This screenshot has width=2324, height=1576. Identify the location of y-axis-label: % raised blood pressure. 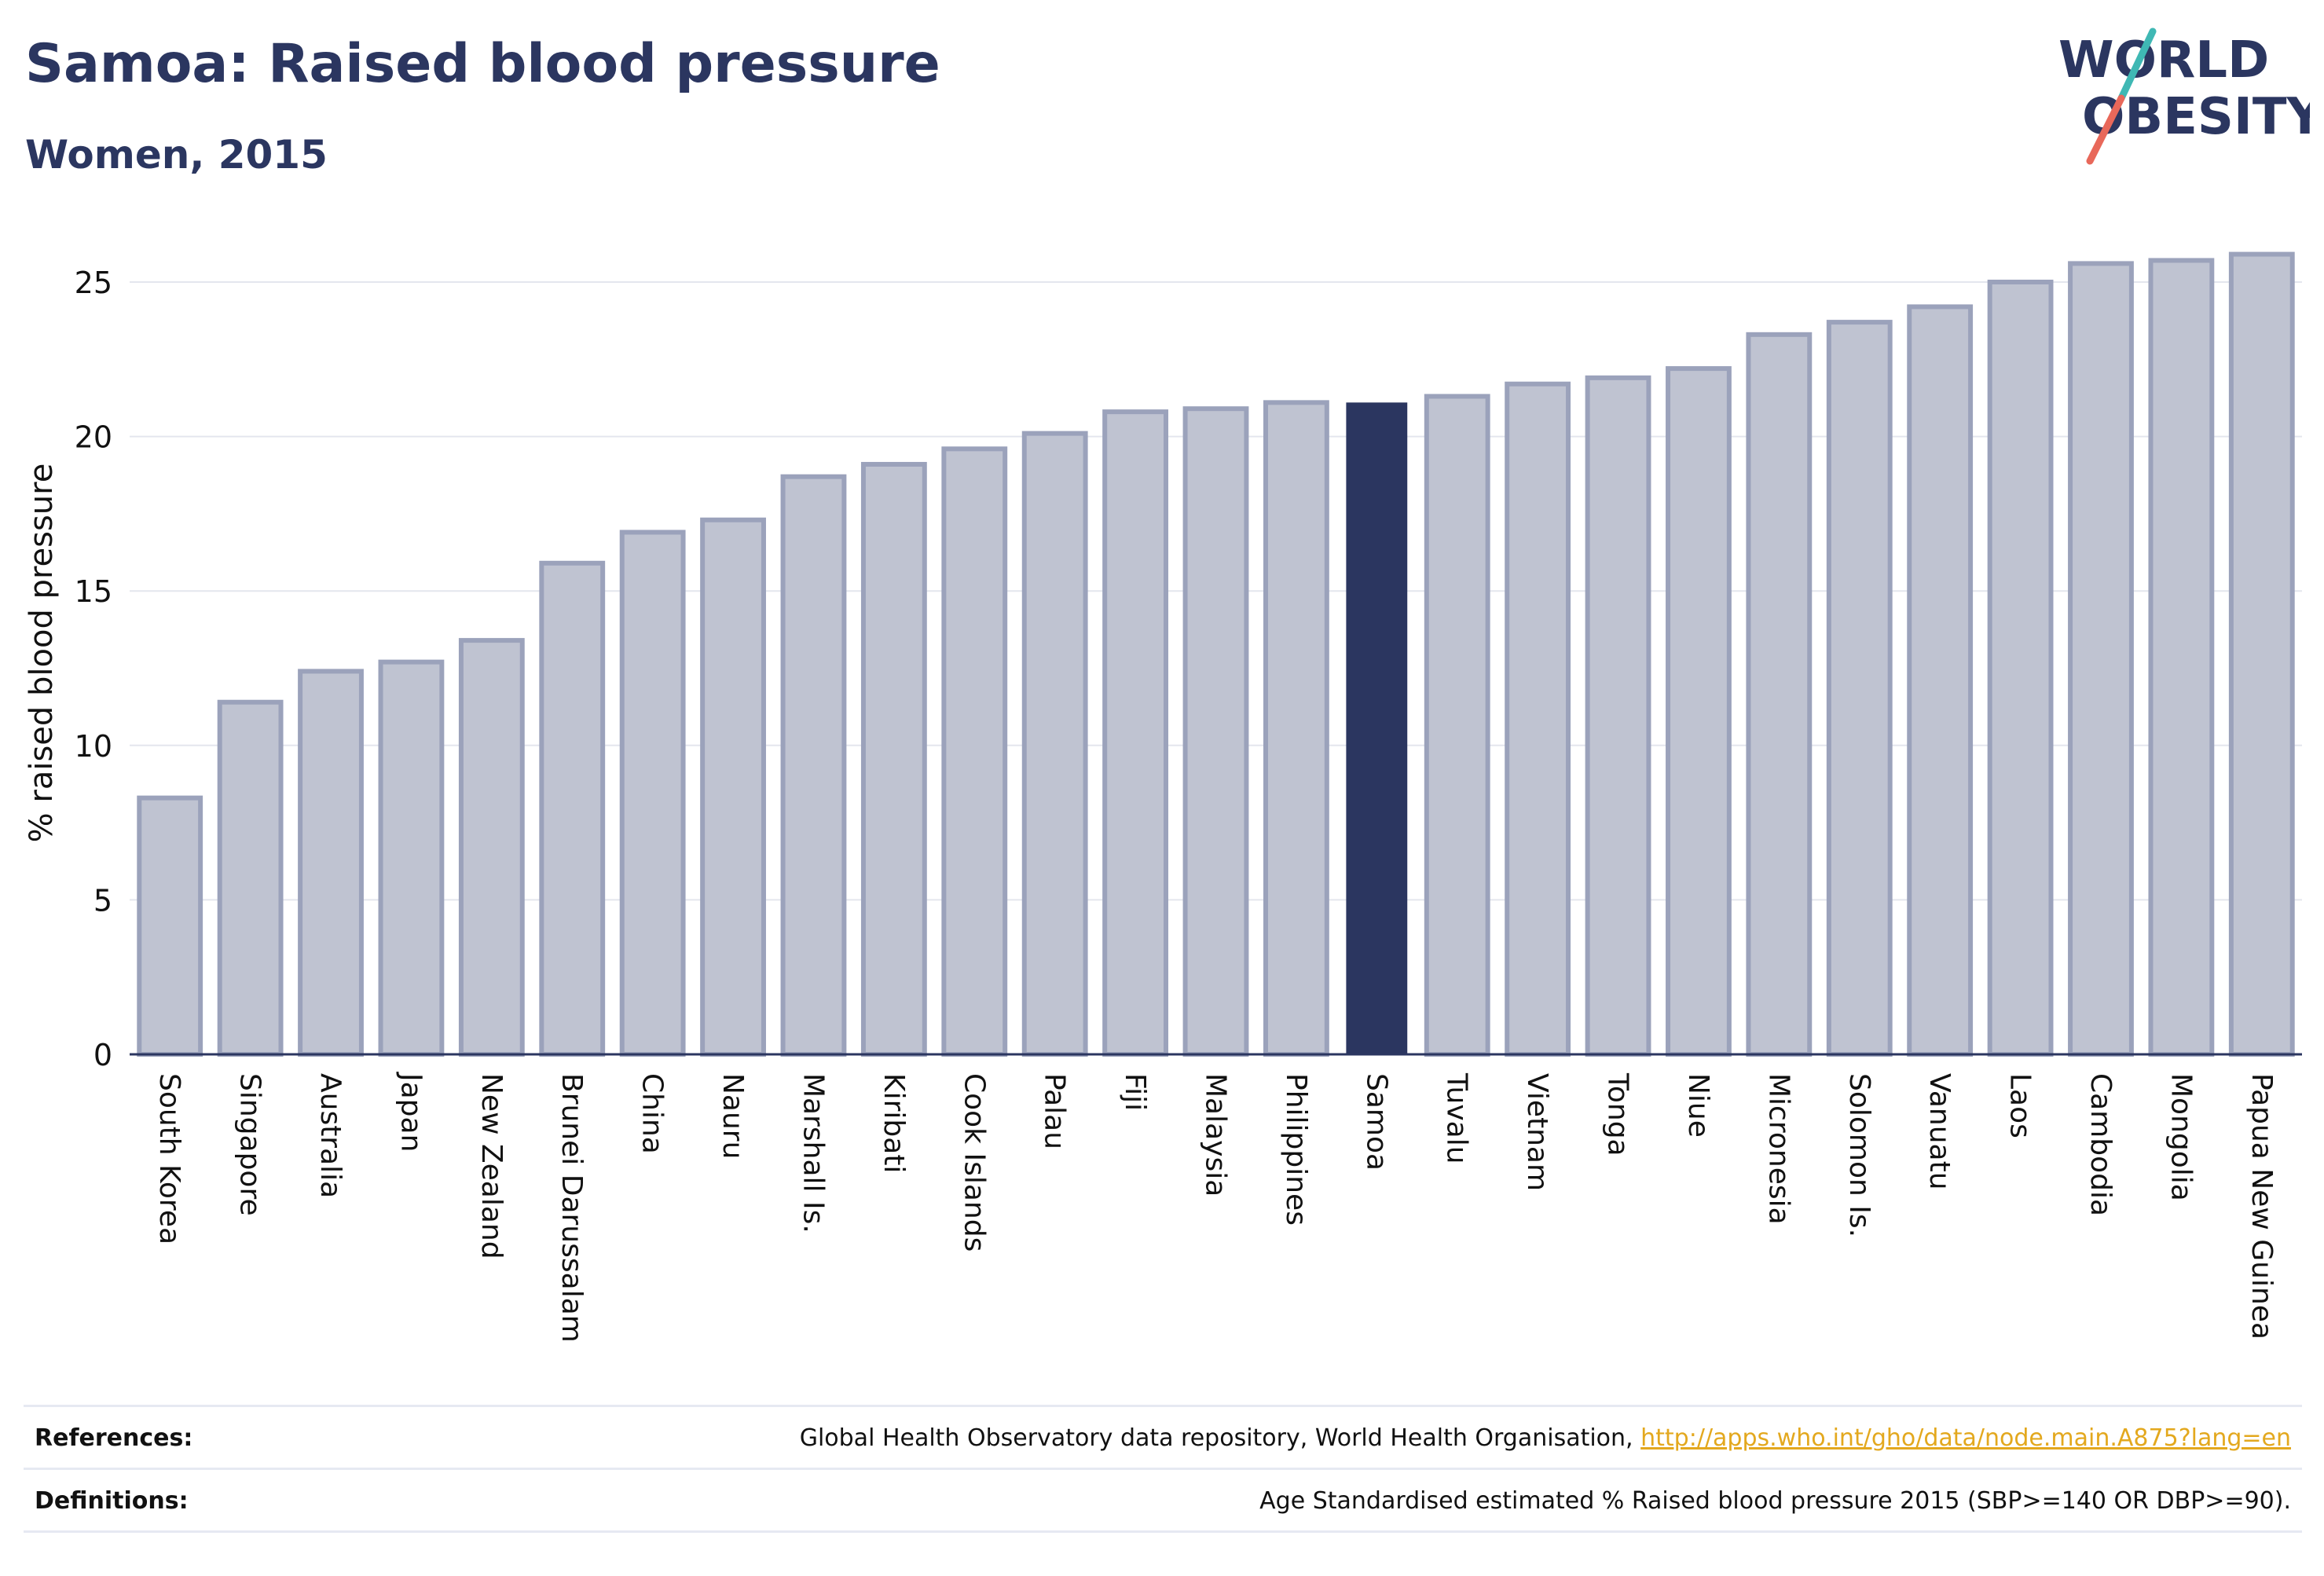
(42, 653).